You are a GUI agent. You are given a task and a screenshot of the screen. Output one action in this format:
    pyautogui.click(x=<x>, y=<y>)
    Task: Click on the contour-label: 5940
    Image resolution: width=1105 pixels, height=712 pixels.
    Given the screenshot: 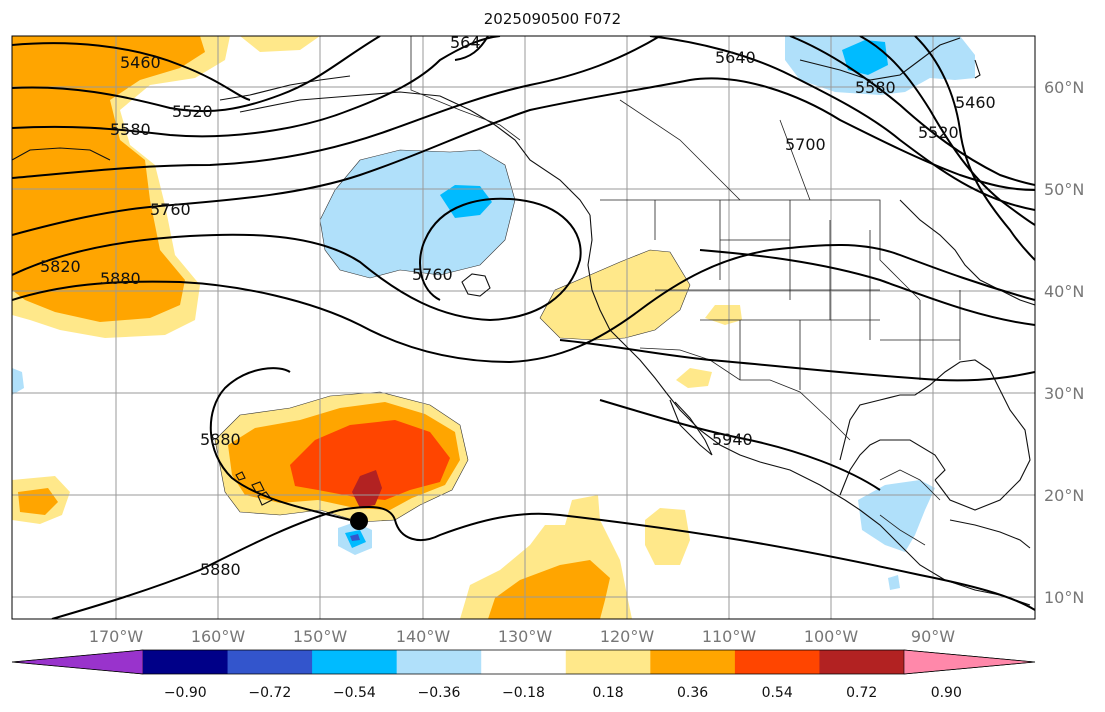 What is the action you would take?
    pyautogui.click(x=732, y=439)
    